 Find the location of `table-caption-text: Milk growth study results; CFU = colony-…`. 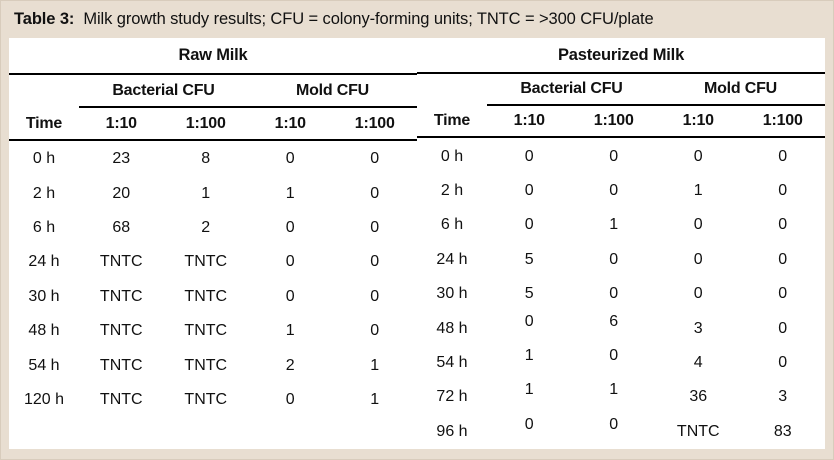

table-caption-text: Milk growth study results; CFU = colony-… is located at coordinates (368, 19).